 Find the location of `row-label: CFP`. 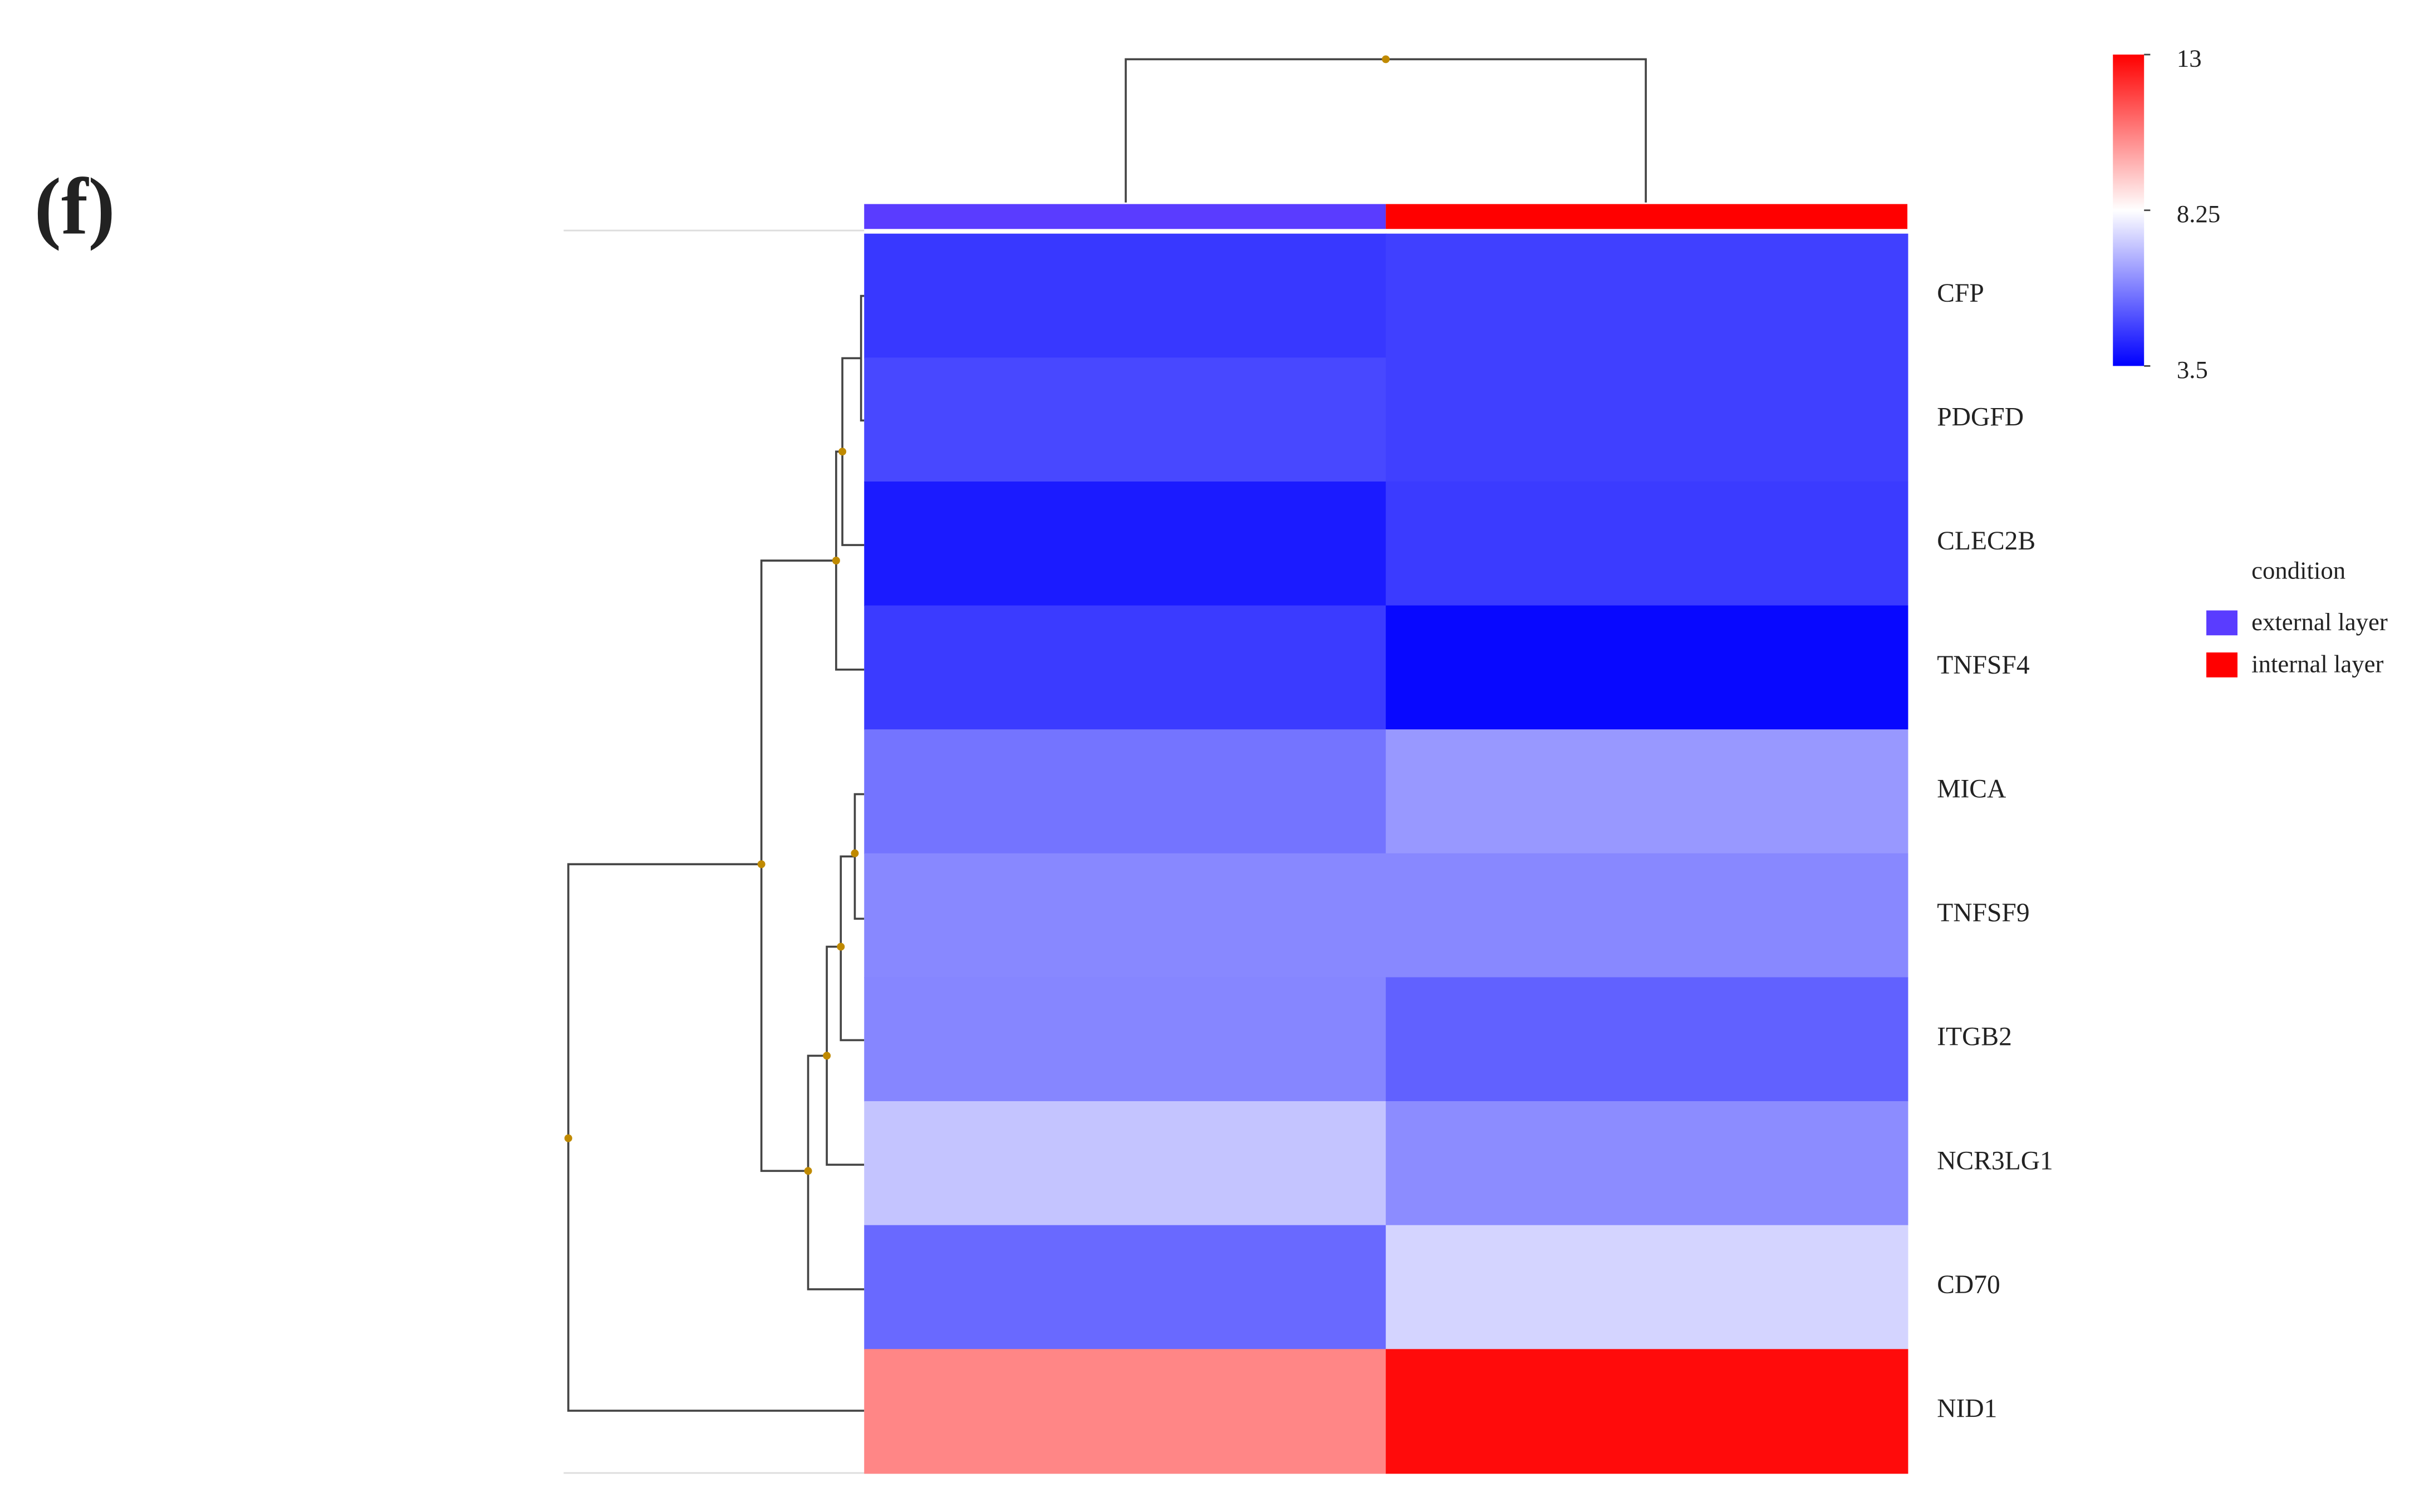

row-label: CFP is located at coordinates (1960, 293).